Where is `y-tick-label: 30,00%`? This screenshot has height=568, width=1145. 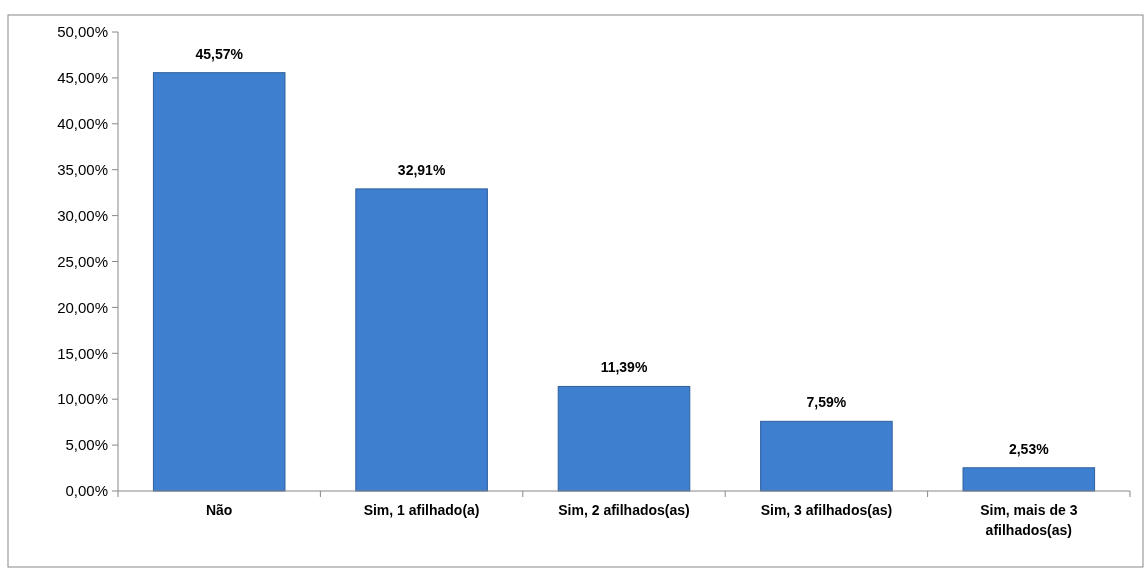 y-tick-label: 30,00% is located at coordinates (82, 215).